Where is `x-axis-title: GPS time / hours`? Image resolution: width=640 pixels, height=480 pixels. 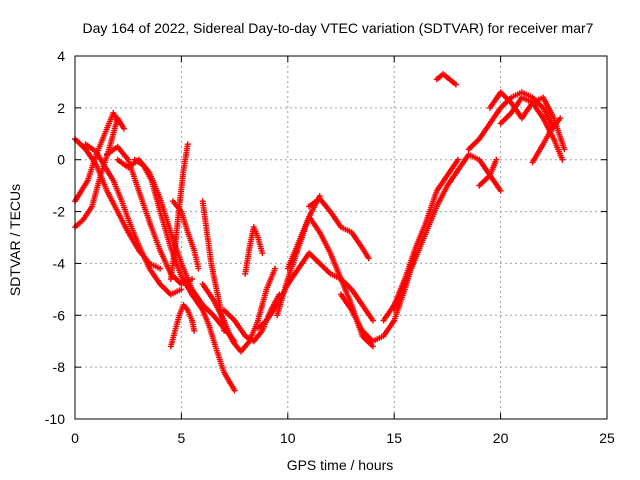 x-axis-title: GPS time / hours is located at coordinates (340, 465).